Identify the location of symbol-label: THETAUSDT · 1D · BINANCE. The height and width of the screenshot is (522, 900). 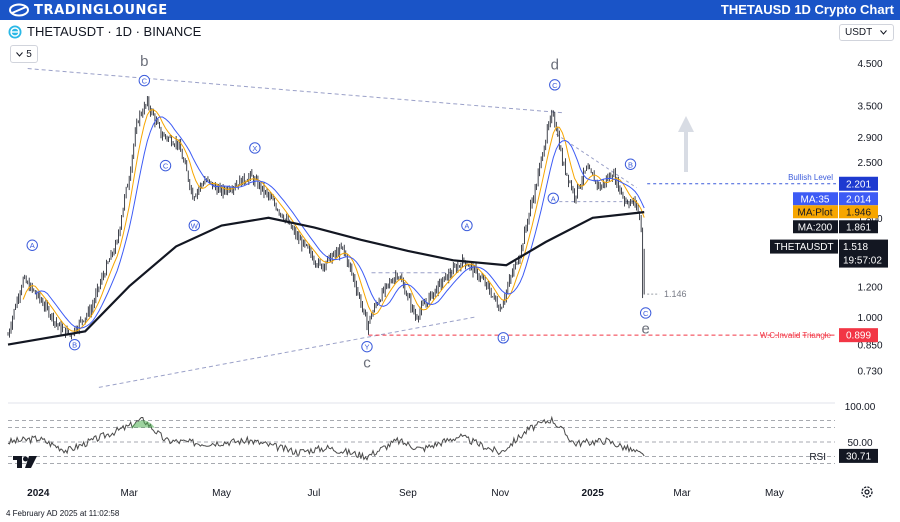
(114, 31).